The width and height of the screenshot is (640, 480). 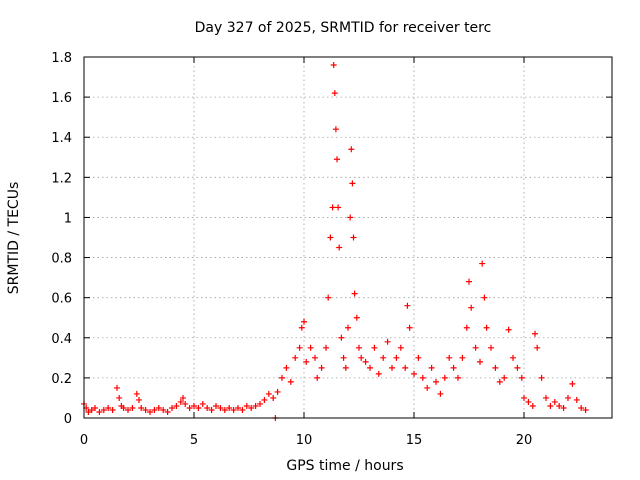 I want to click on y-tick-label: 1.6, so click(x=61, y=98).